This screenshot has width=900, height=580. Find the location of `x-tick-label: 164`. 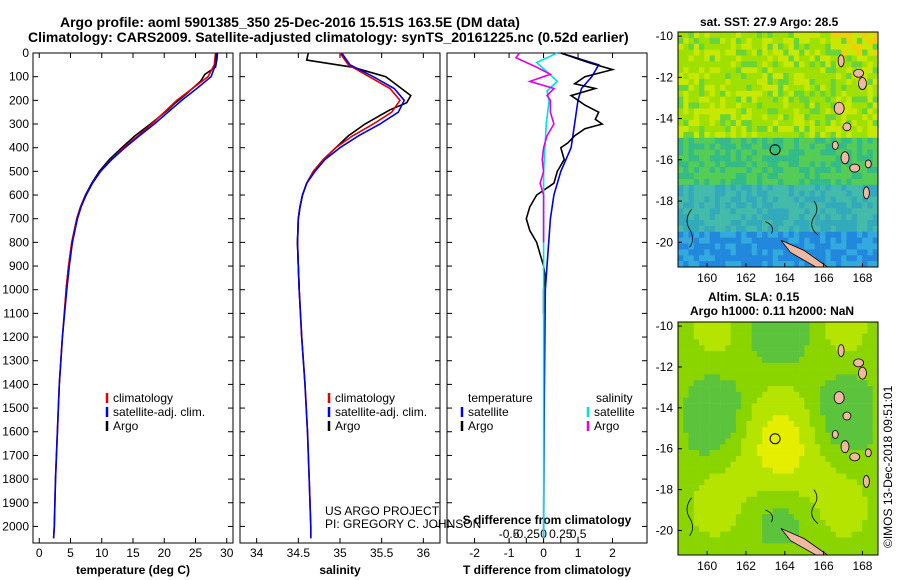

x-tick-label: 164 is located at coordinates (785, 278).